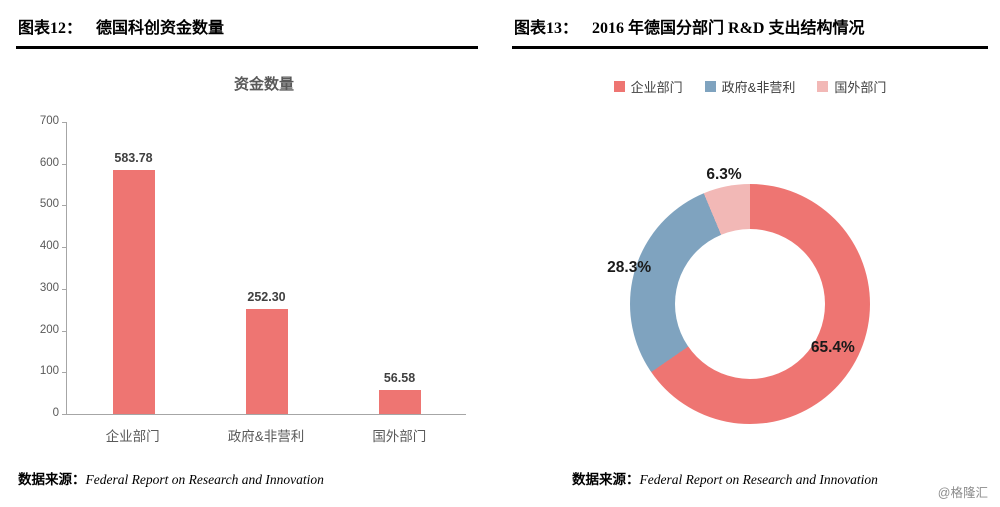 This screenshot has width=1000, height=507. Describe the element at coordinates (132, 436) in the screenshot. I see `x-axis-label: 企业部门` at that location.